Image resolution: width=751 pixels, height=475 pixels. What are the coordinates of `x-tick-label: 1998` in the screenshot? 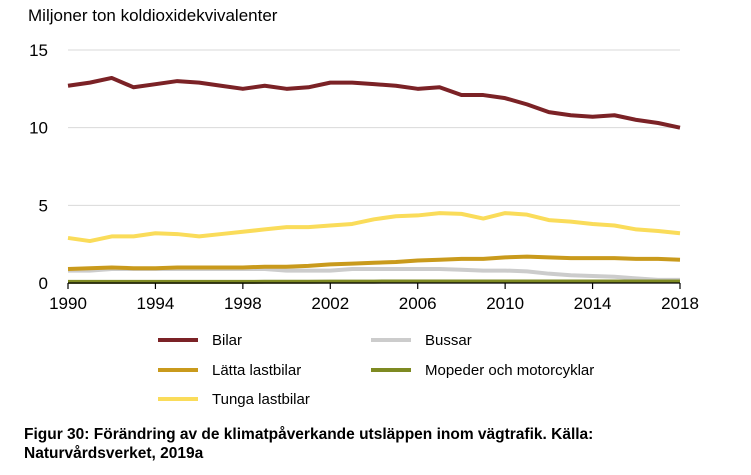 It's located at (243, 303).